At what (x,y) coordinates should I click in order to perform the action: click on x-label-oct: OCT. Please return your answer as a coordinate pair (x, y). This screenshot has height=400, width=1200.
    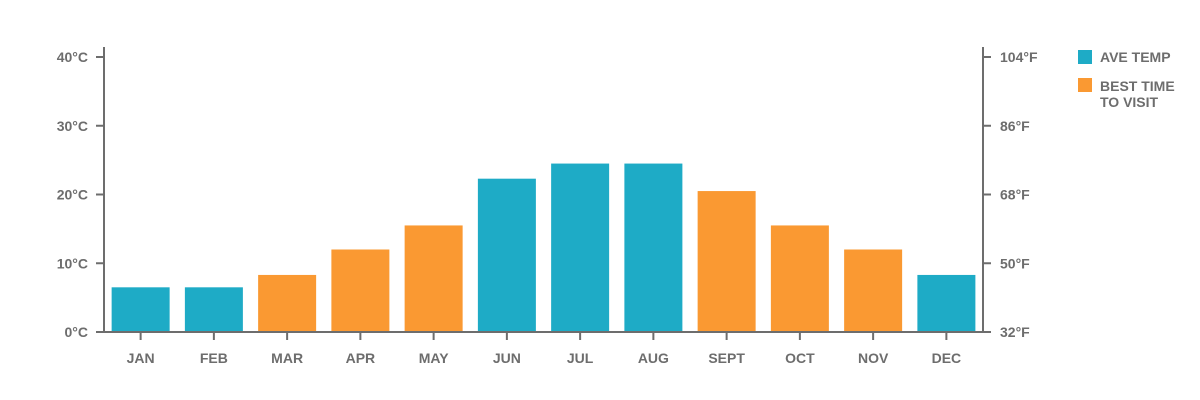
    Looking at the image, I should click on (800, 358).